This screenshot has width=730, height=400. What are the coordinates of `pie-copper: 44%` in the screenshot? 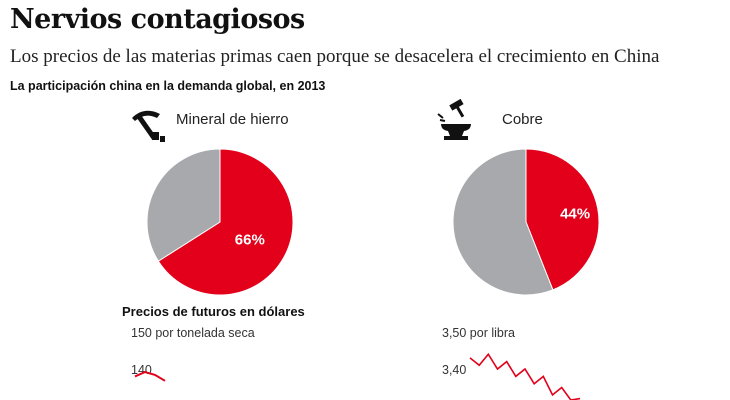 It's located at (526, 222).